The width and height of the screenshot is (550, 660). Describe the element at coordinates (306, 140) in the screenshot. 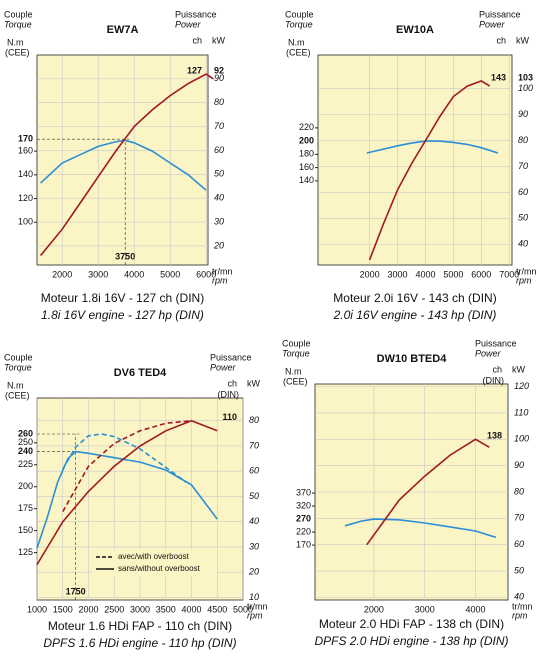

I see `y-marker-label: 200` at that location.